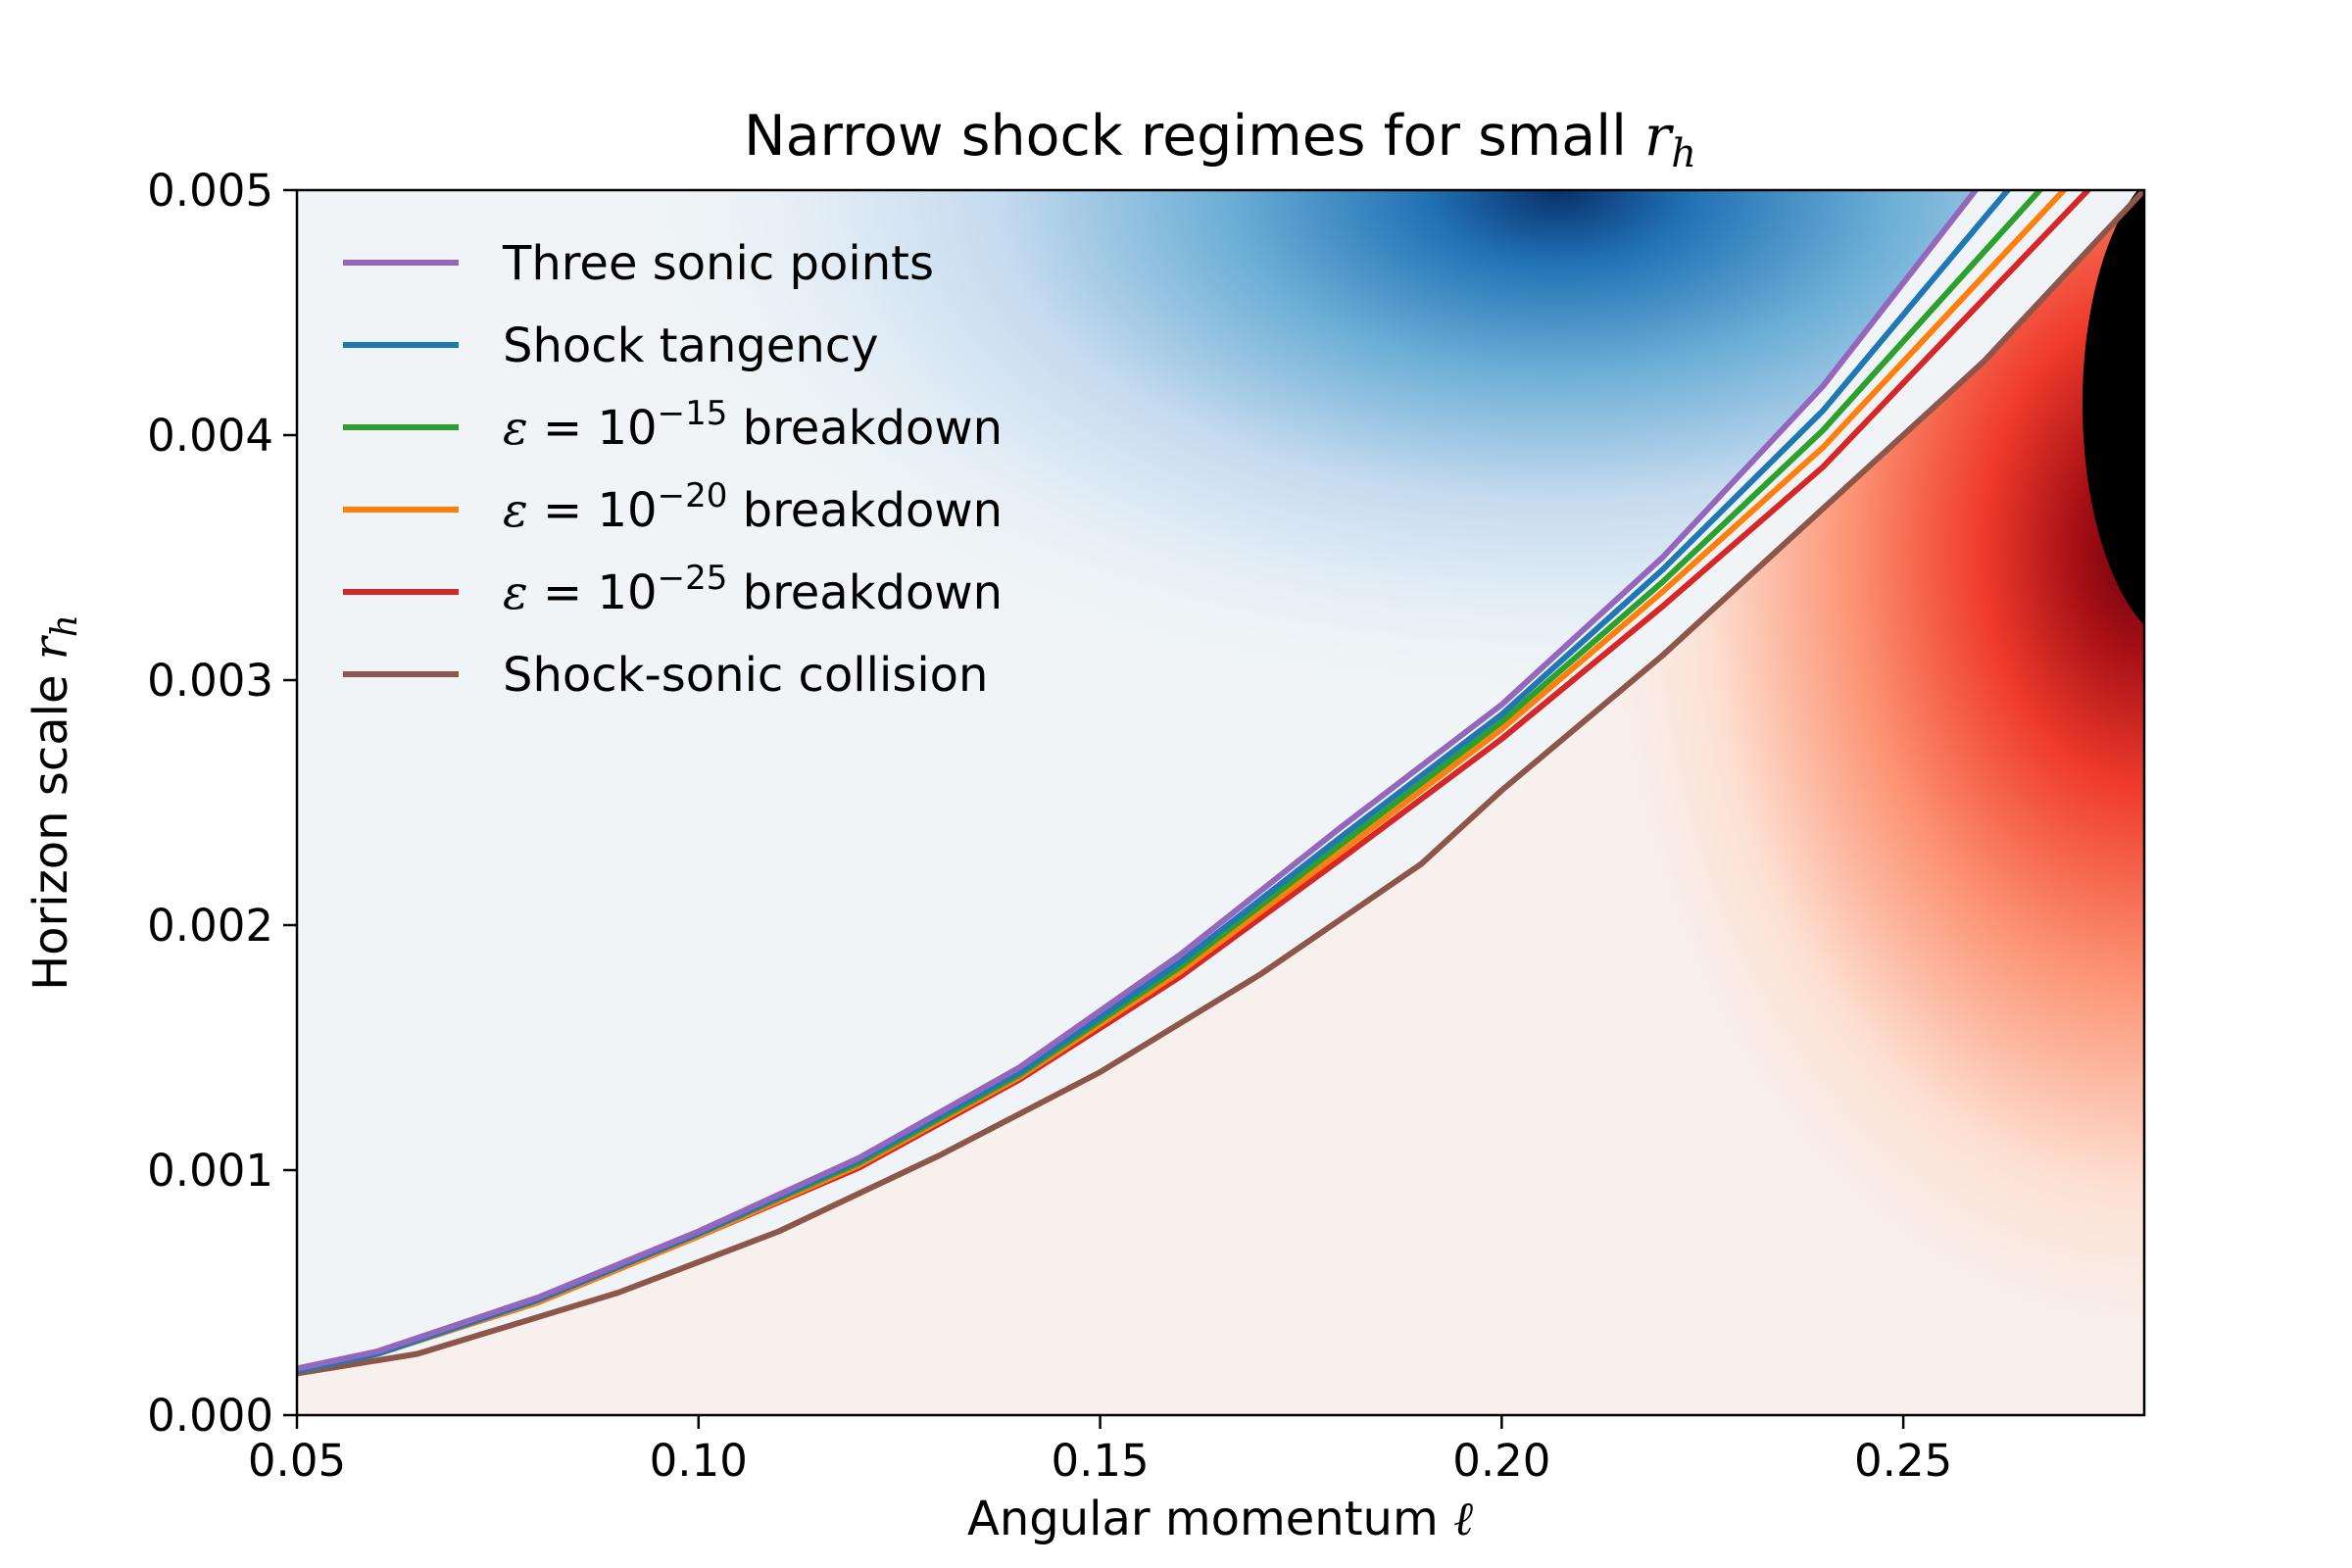  I want to click on x-tick-label: 0.10, so click(699, 1461).